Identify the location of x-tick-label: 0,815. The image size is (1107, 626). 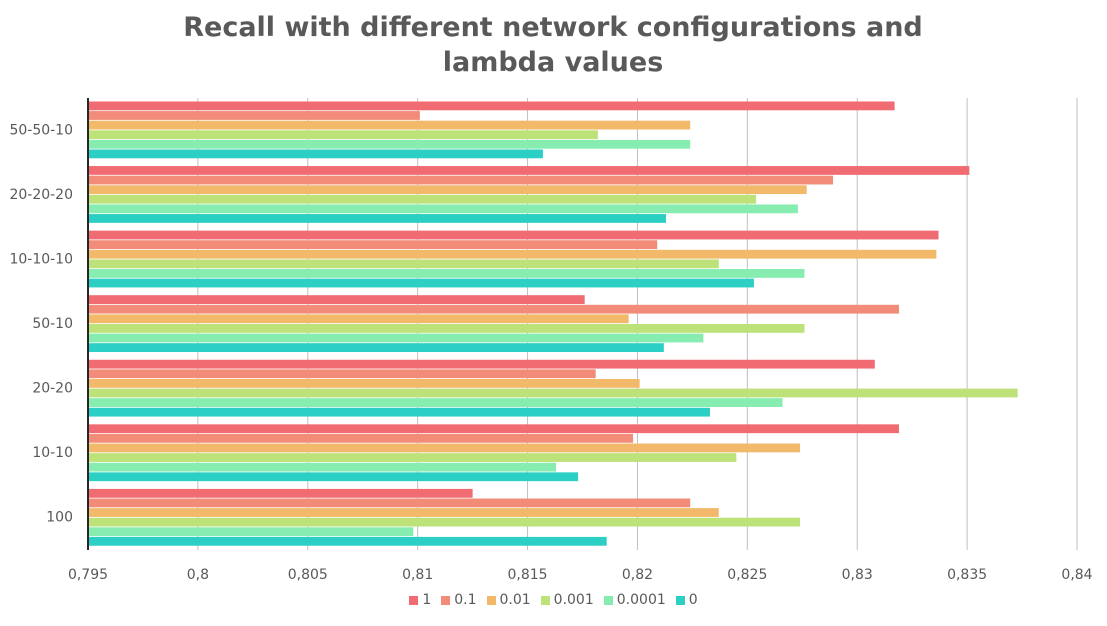
(528, 575).